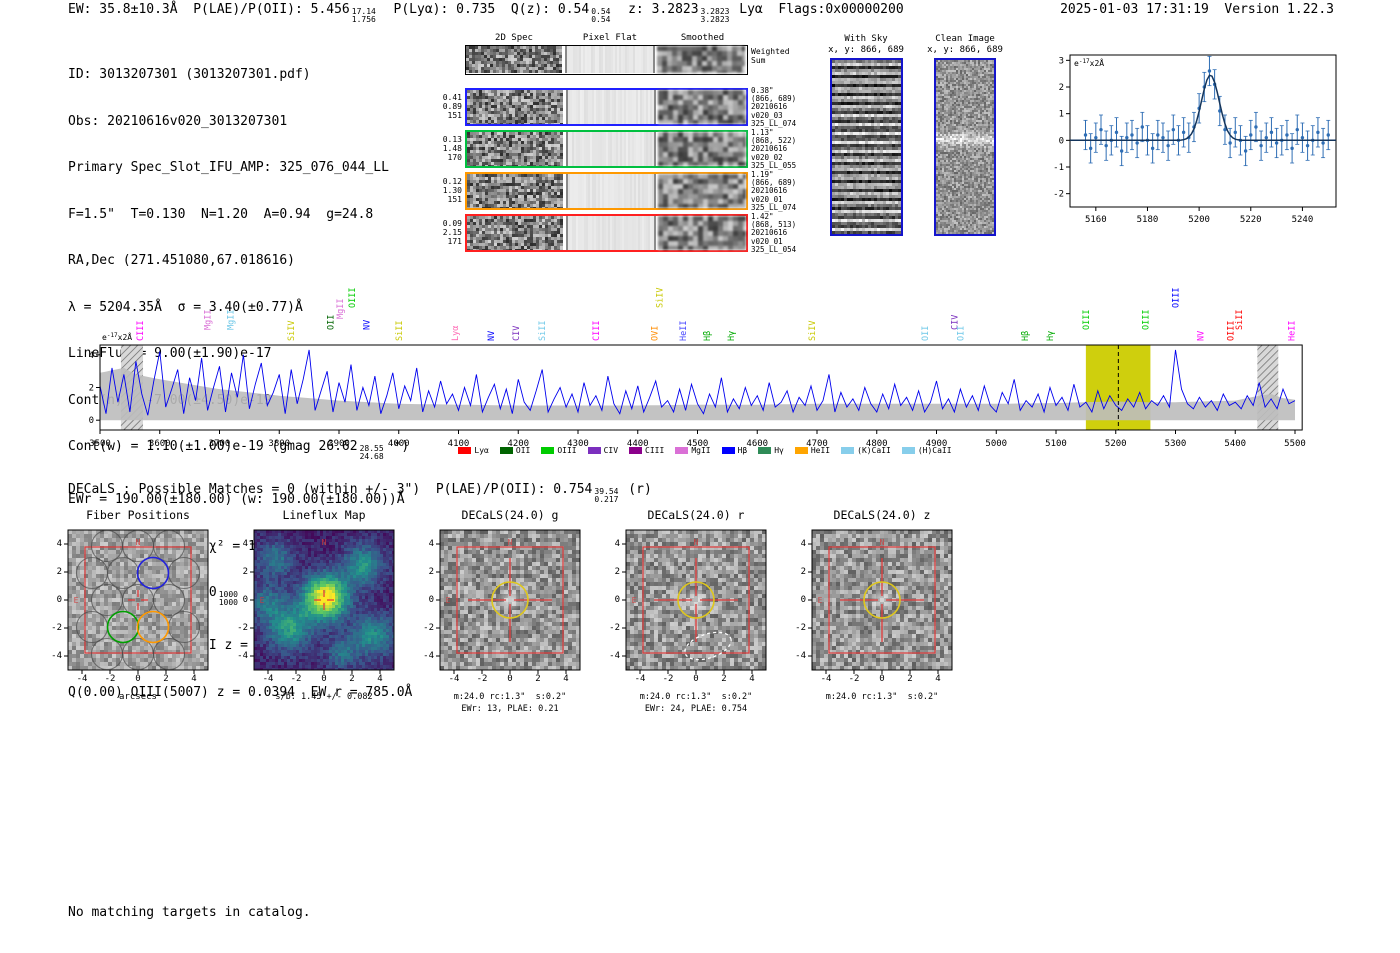 Image resolution: width=1400 pixels, height=953 pixels. What do you see at coordinates (610, 38) in the screenshot?
I see `pixel-flat-column-title: Pixel Flat` at bounding box center [610, 38].